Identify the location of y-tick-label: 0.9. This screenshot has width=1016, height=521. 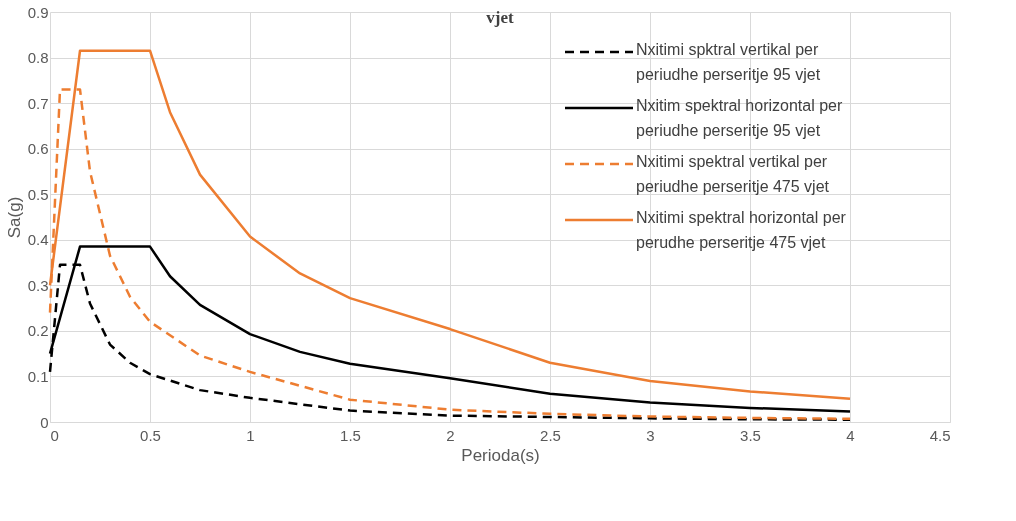
(38, 12).